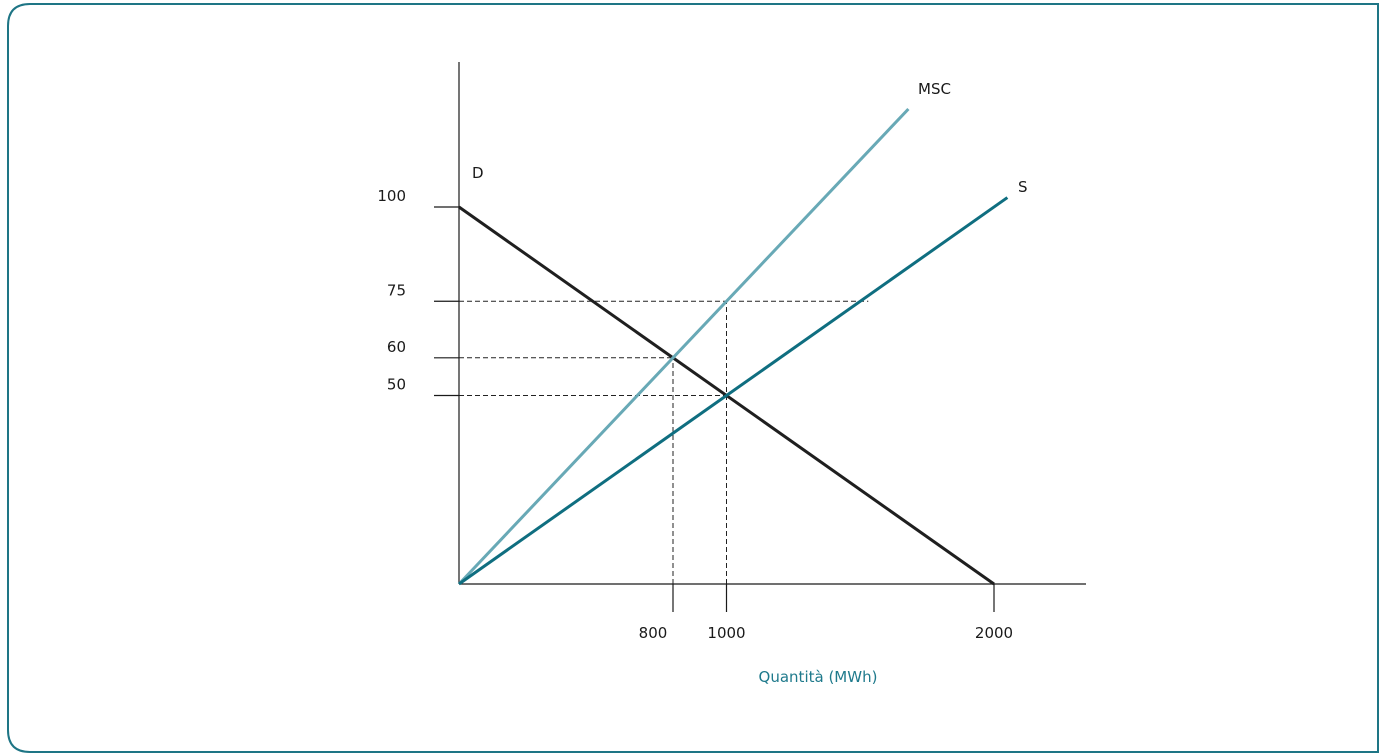  I want to click on y-tick-label: 100, so click(391, 196).